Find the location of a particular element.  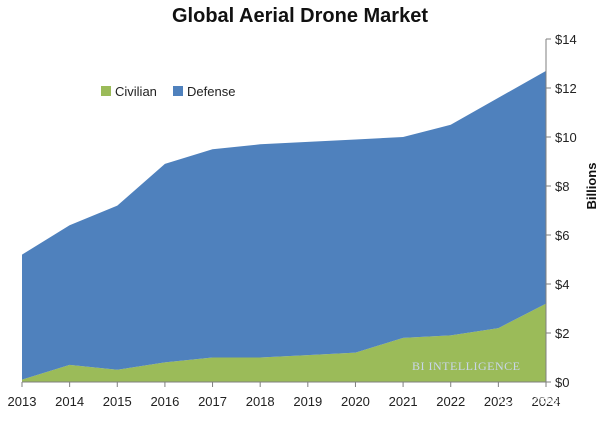

x-tick-label: 2023 is located at coordinates (498, 401).